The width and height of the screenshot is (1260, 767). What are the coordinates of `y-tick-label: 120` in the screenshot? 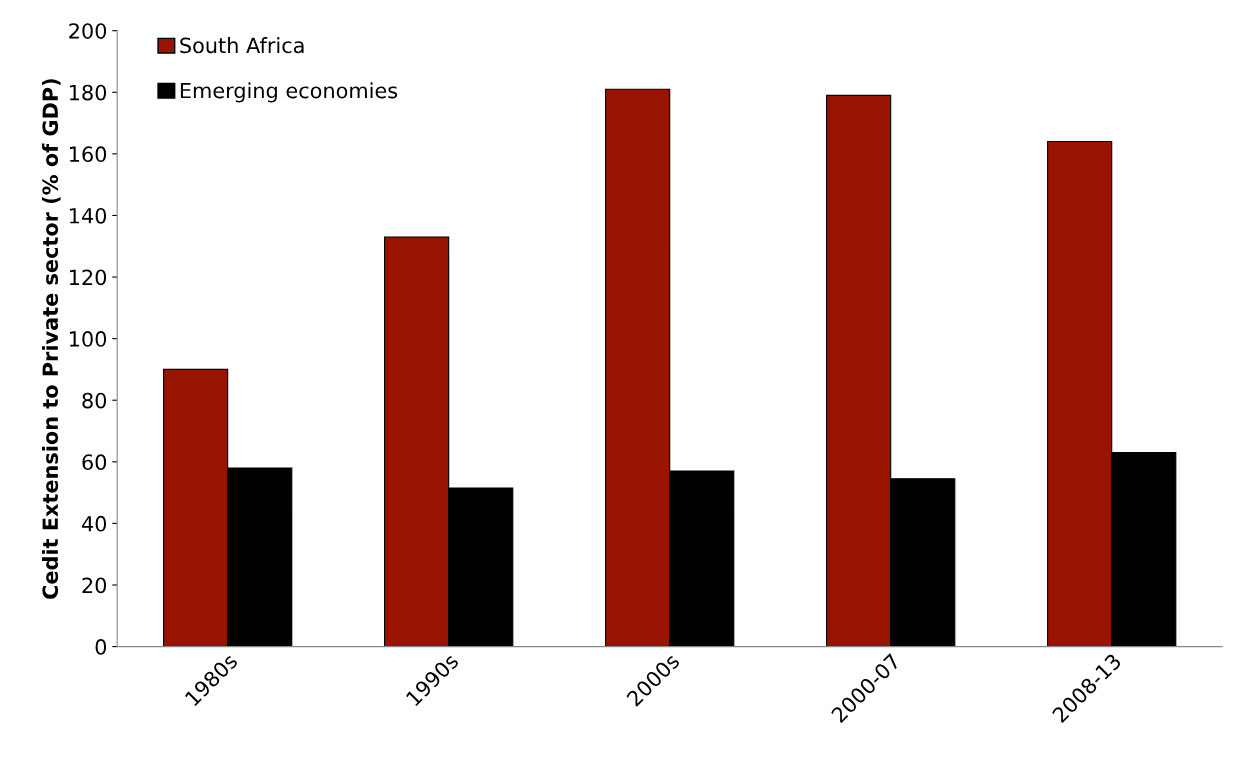 It's located at (88, 277).